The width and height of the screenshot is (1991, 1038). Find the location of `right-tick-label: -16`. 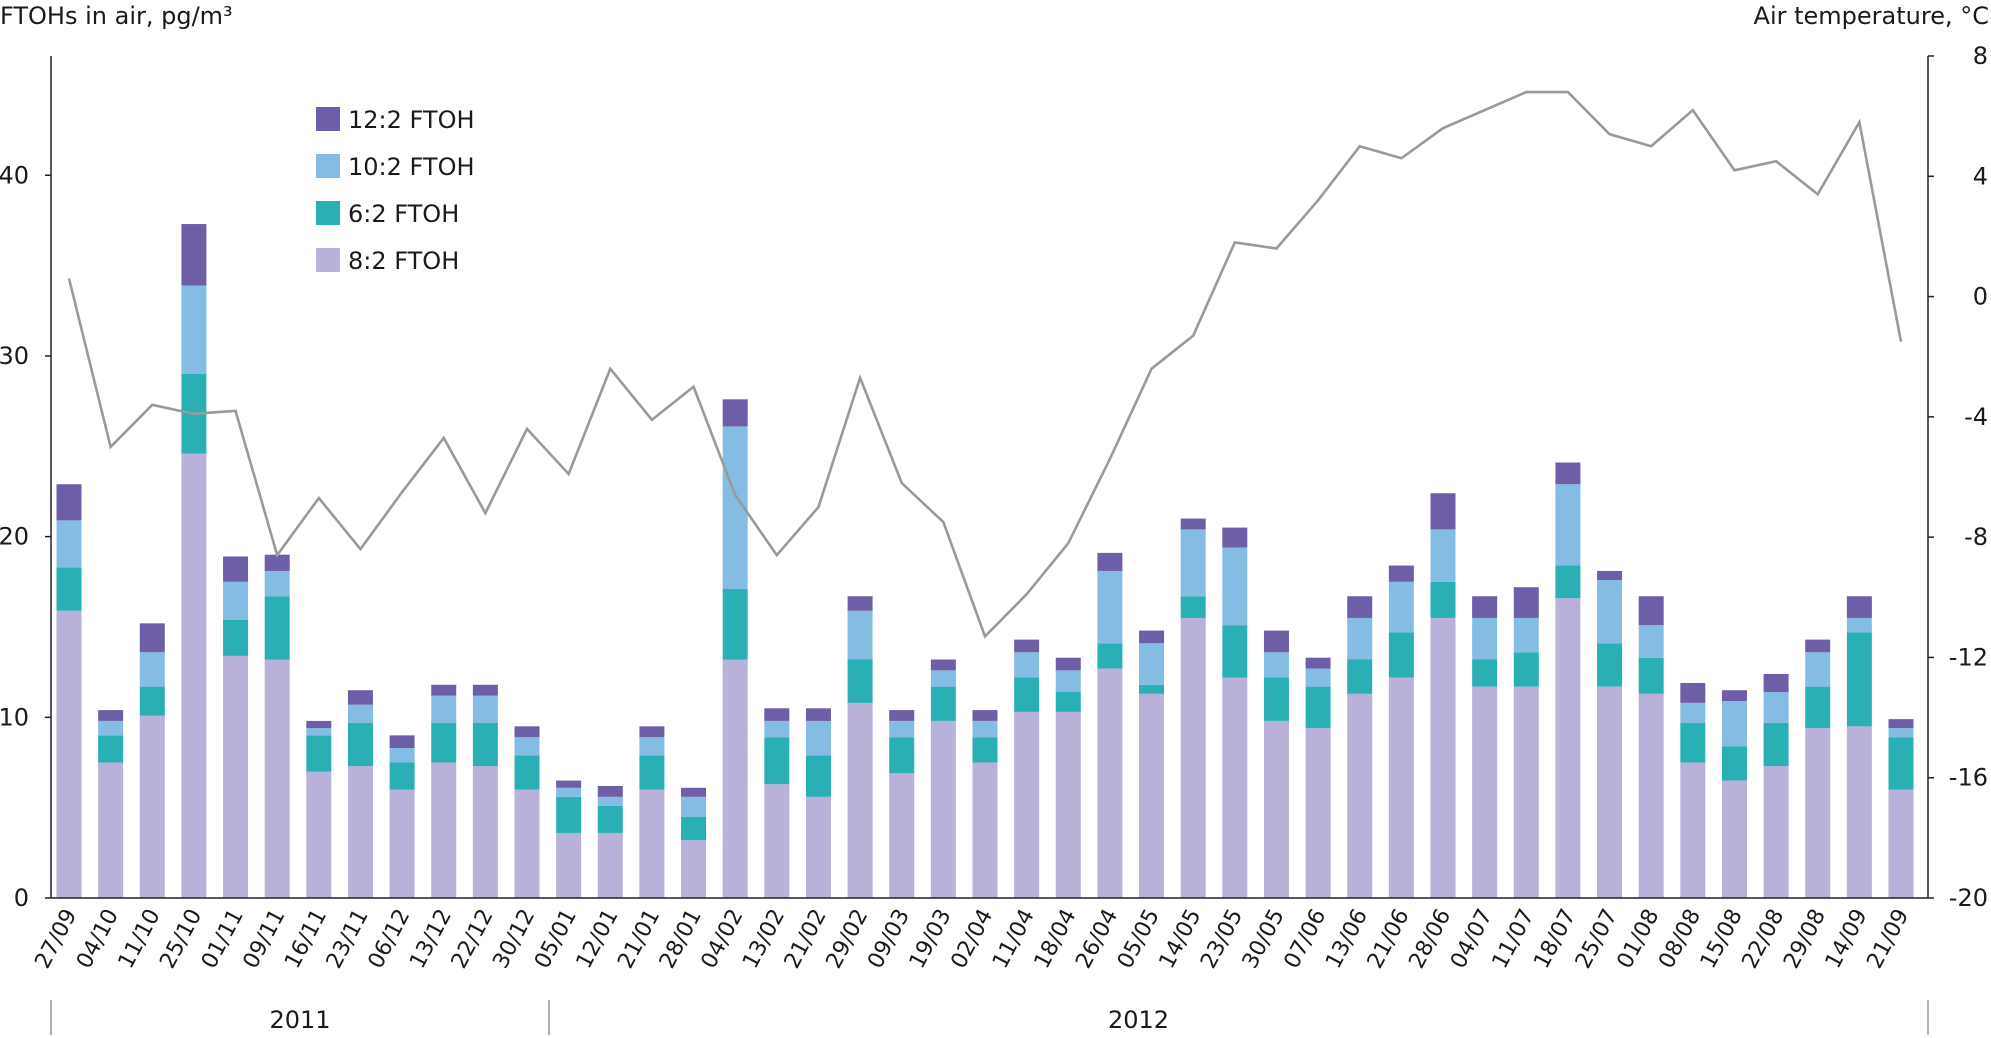

right-tick-label: -16 is located at coordinates (1968, 778).